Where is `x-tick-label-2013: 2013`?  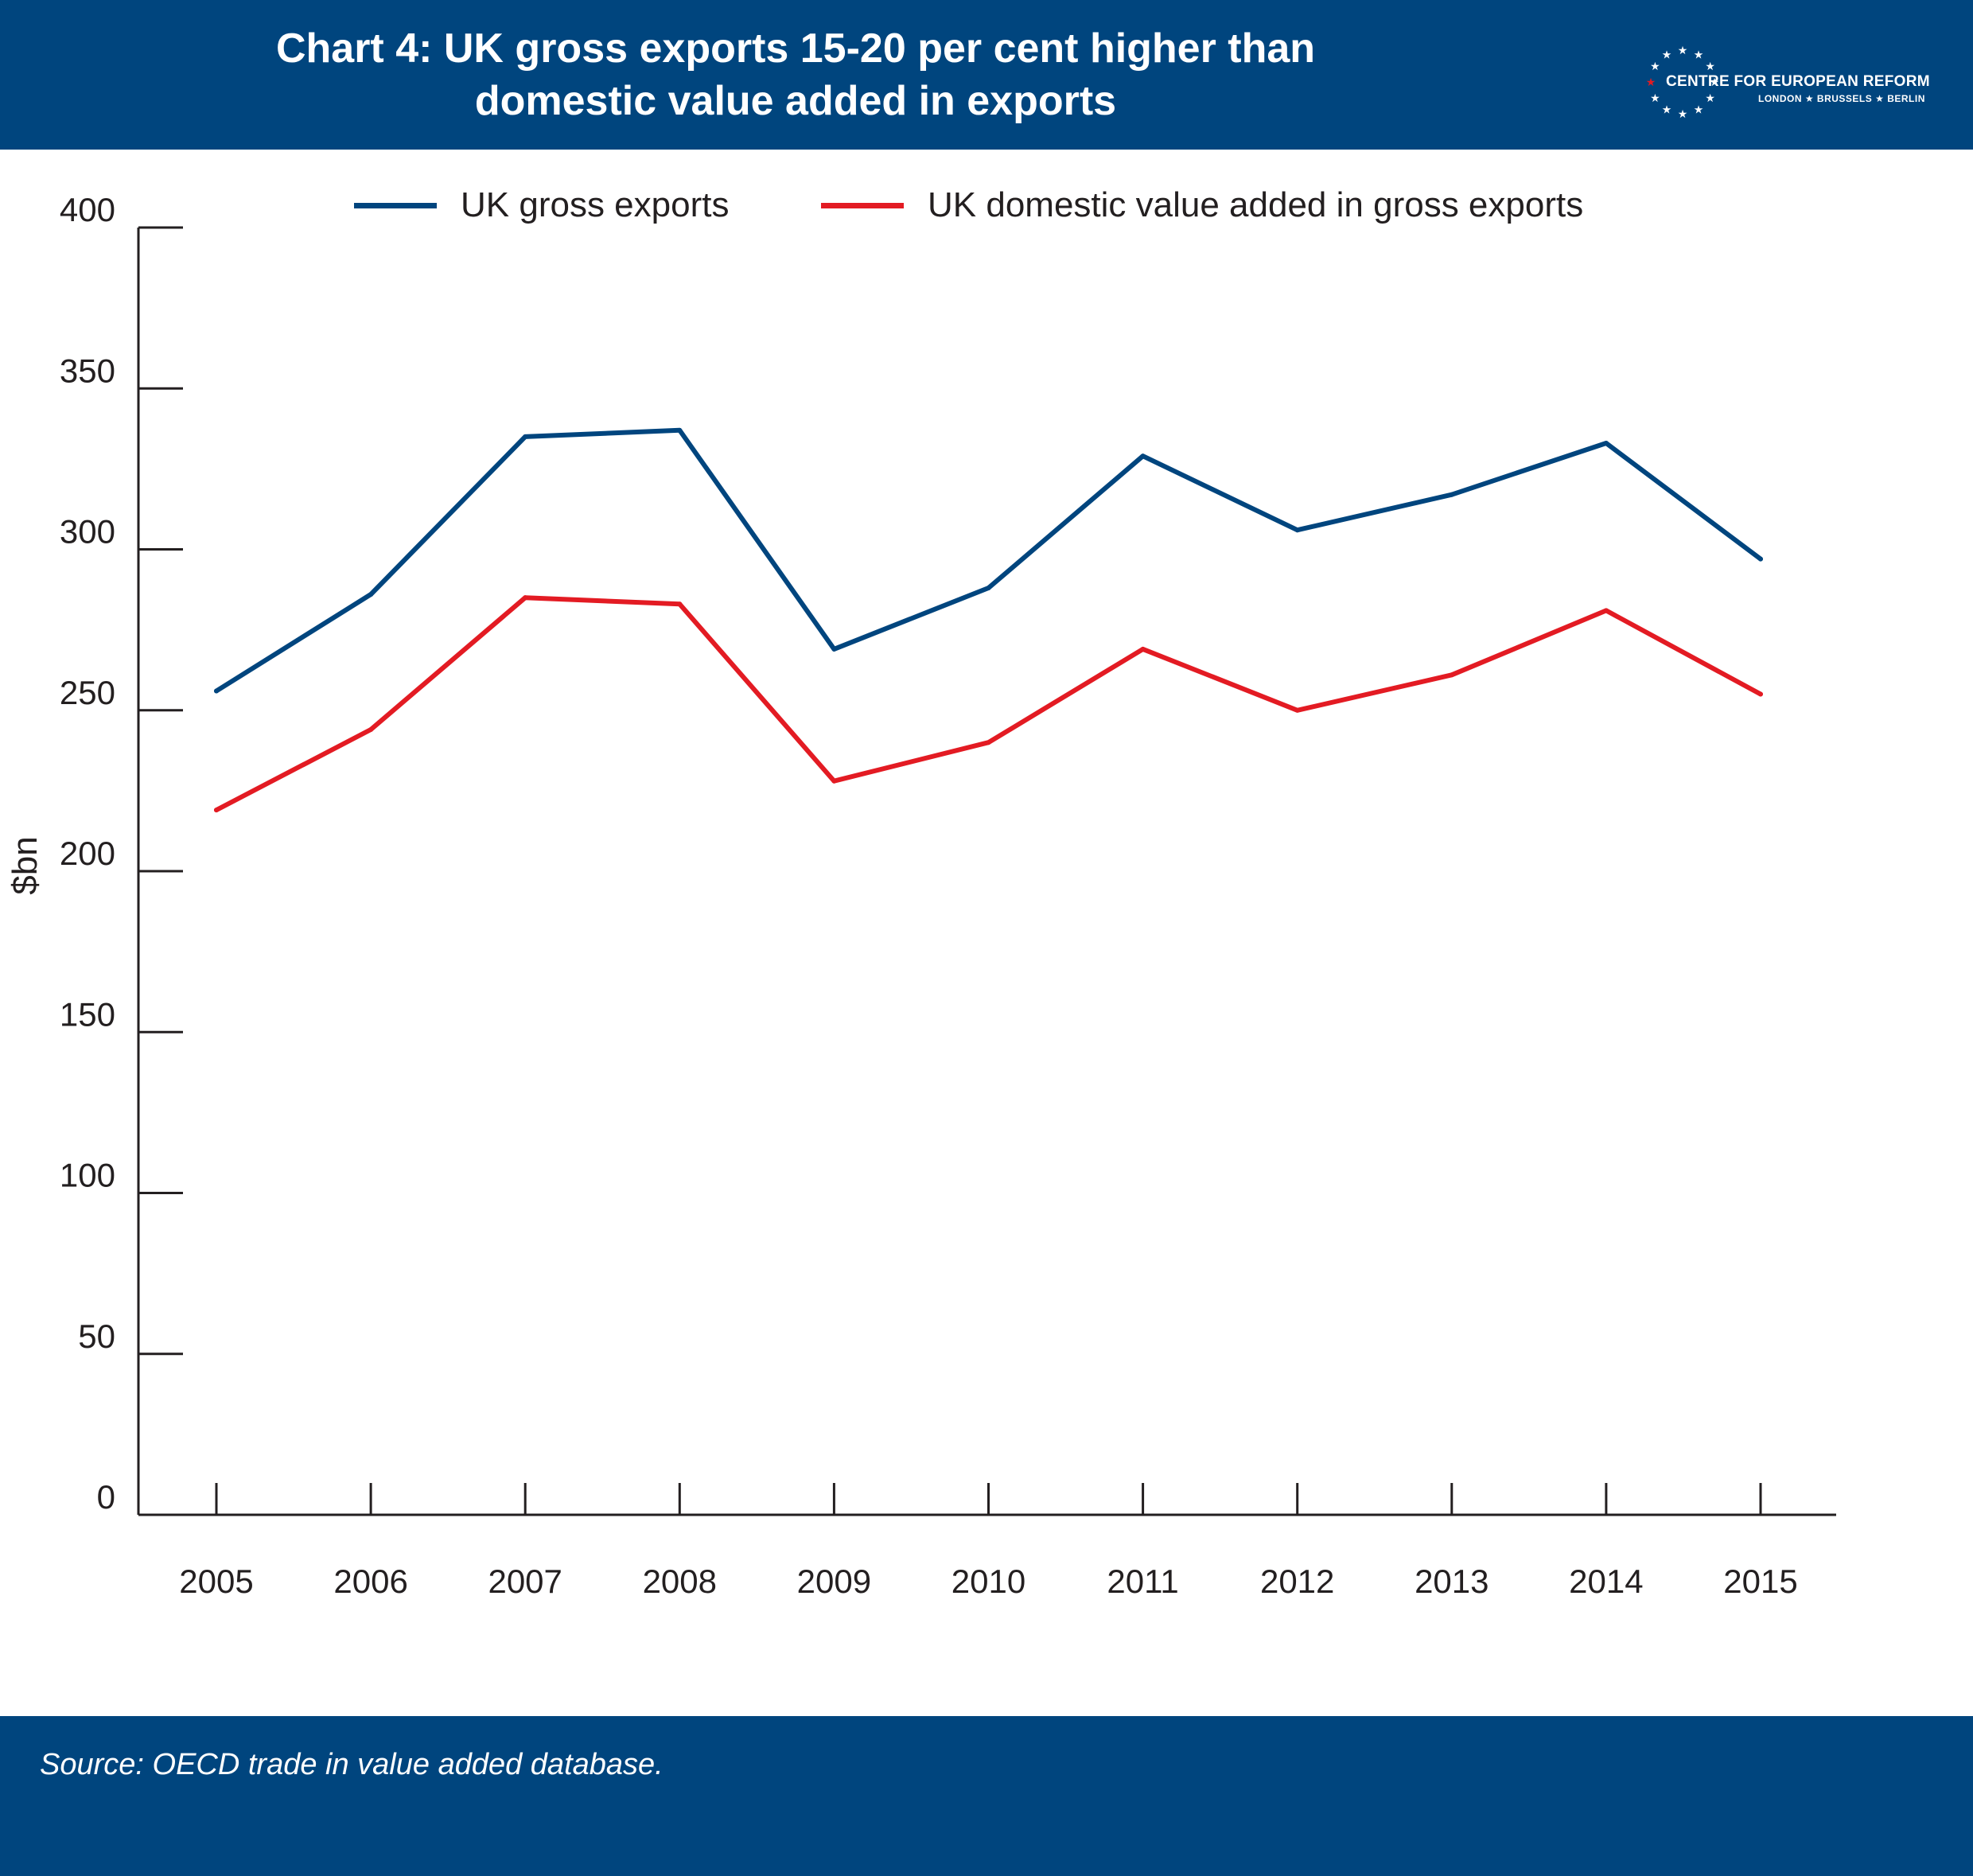
x-tick-label-2013: 2013 is located at coordinates (1452, 1581).